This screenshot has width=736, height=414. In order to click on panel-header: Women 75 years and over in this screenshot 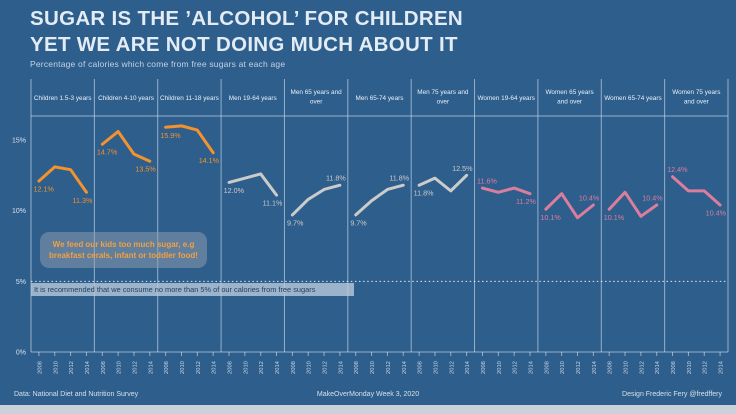, I will do `click(696, 97)`.